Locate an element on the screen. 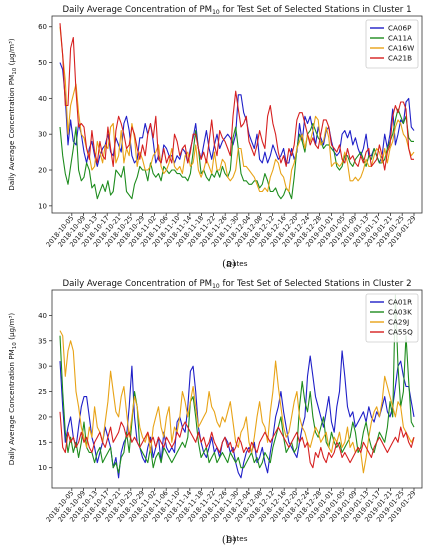  legend-entry: CA01R is located at coordinates (400, 302).